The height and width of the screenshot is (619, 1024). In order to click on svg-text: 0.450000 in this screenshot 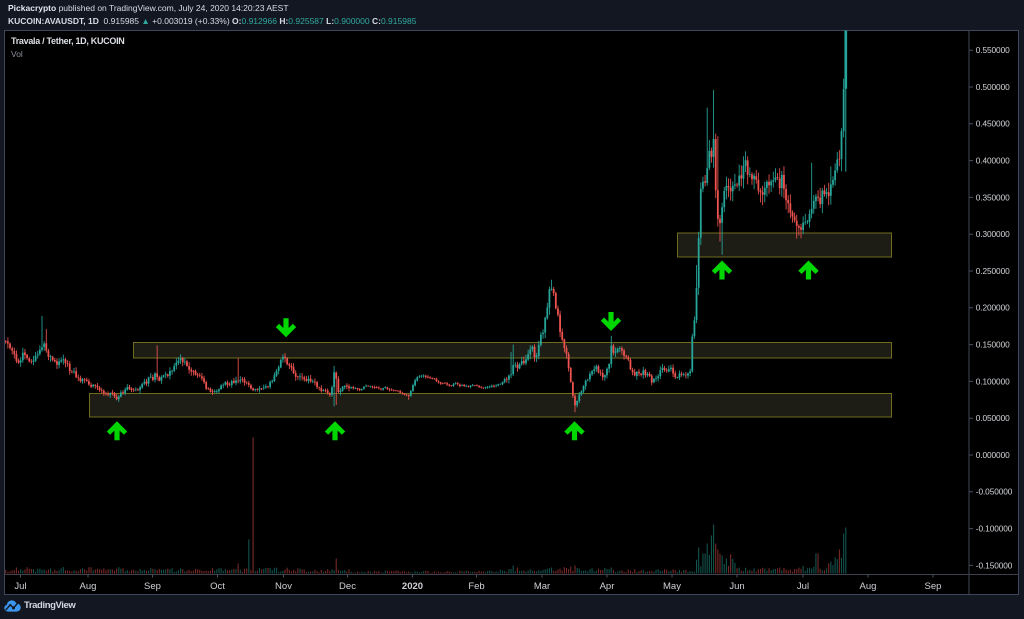, I will do `click(993, 124)`.